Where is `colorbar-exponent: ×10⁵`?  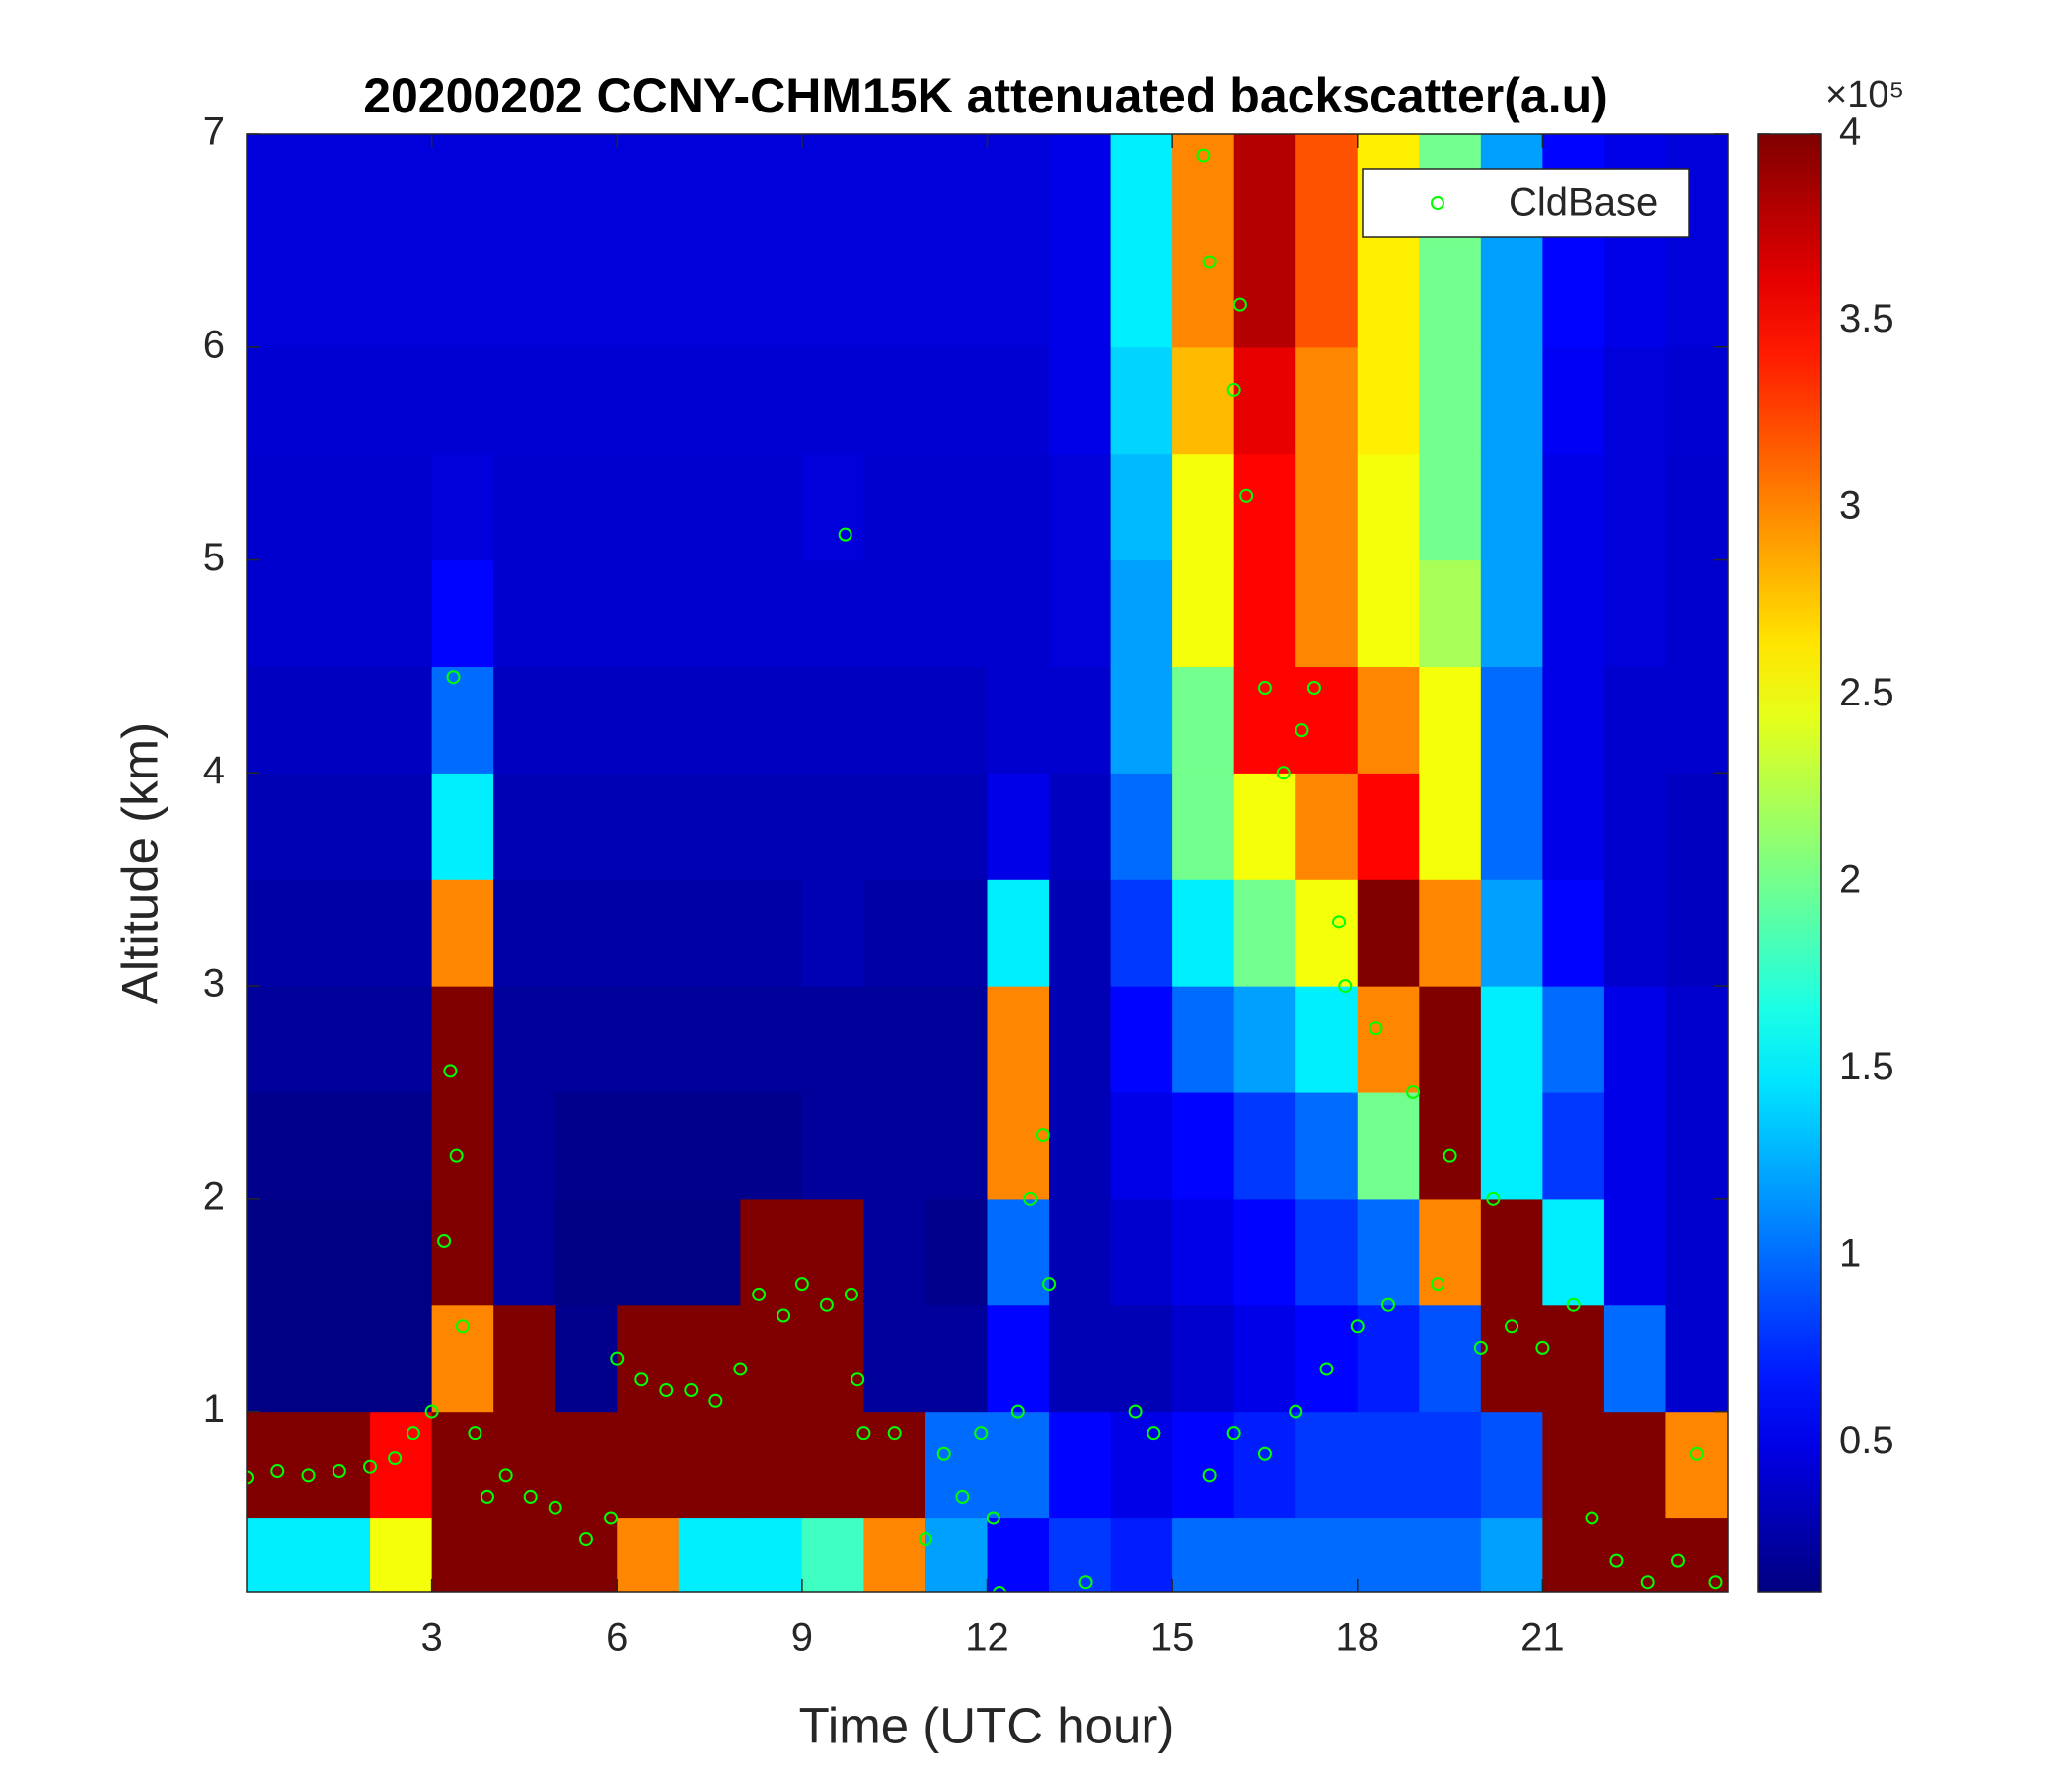
colorbar-exponent: ×10⁵ is located at coordinates (1865, 94).